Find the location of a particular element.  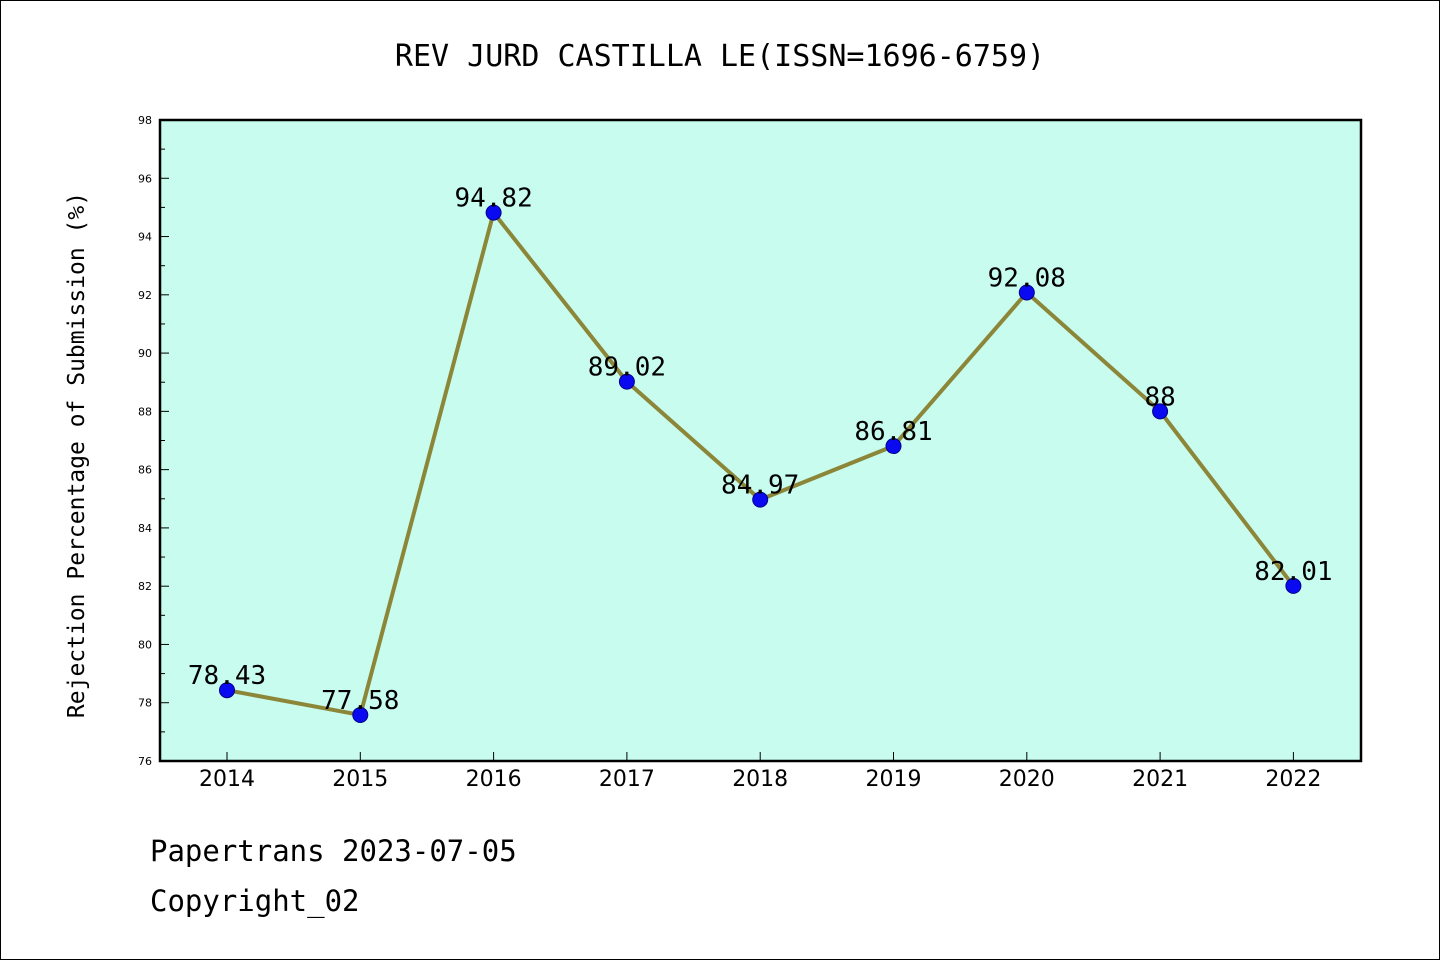

x-tick-label: 2022 is located at coordinates (1293, 779).